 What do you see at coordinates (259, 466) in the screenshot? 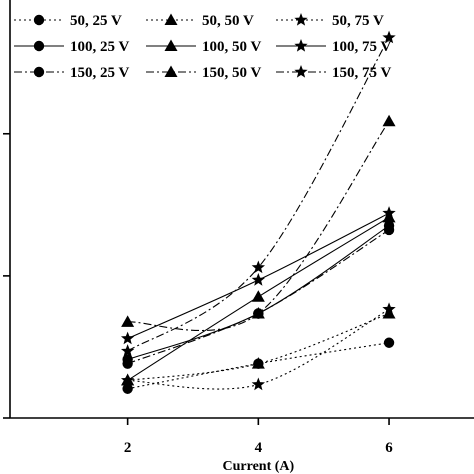
I see `x-axis-label: Current (A)` at bounding box center [259, 466].